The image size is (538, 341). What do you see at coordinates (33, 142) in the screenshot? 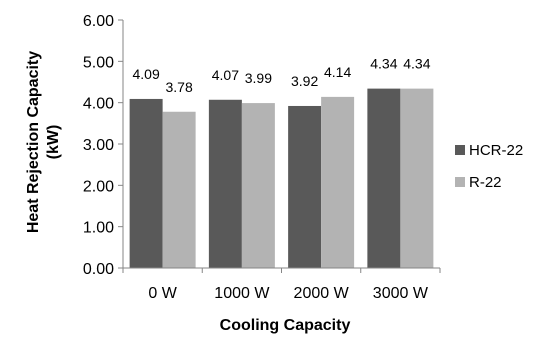
I see `y-axis-title-line-1: Heat Rejection Capacity` at bounding box center [33, 142].